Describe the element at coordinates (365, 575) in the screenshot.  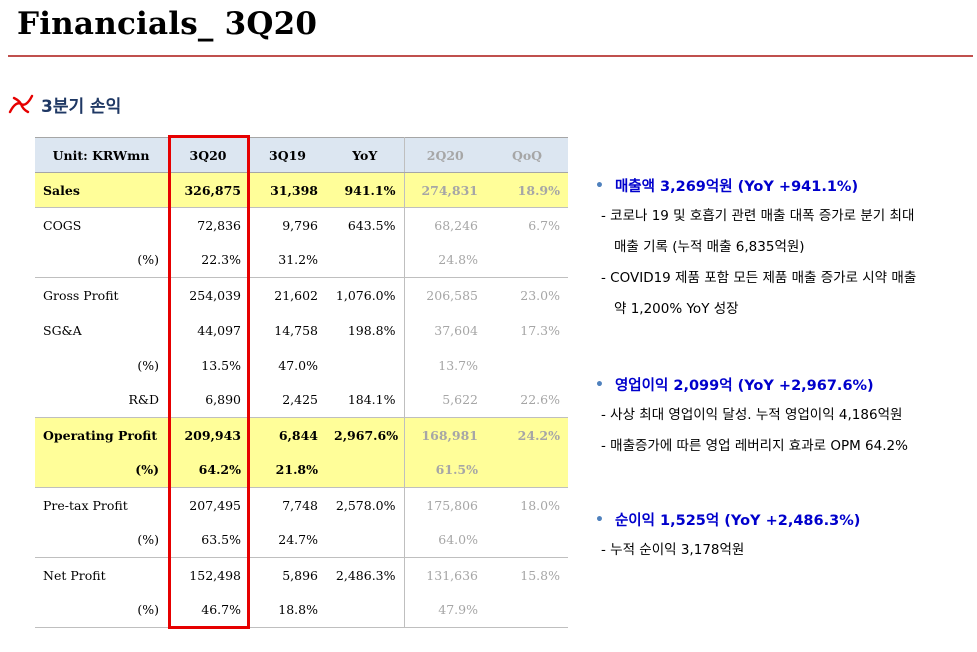
I see `cell-yoy: 2,486.3%` at that location.